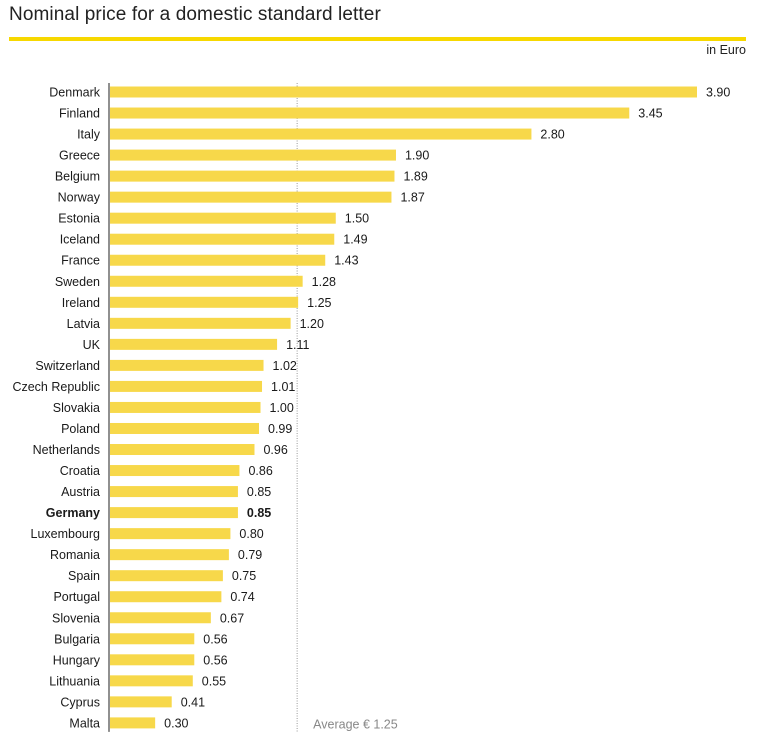  Describe the element at coordinates (218, 260) in the screenshot. I see `bar-france` at that location.